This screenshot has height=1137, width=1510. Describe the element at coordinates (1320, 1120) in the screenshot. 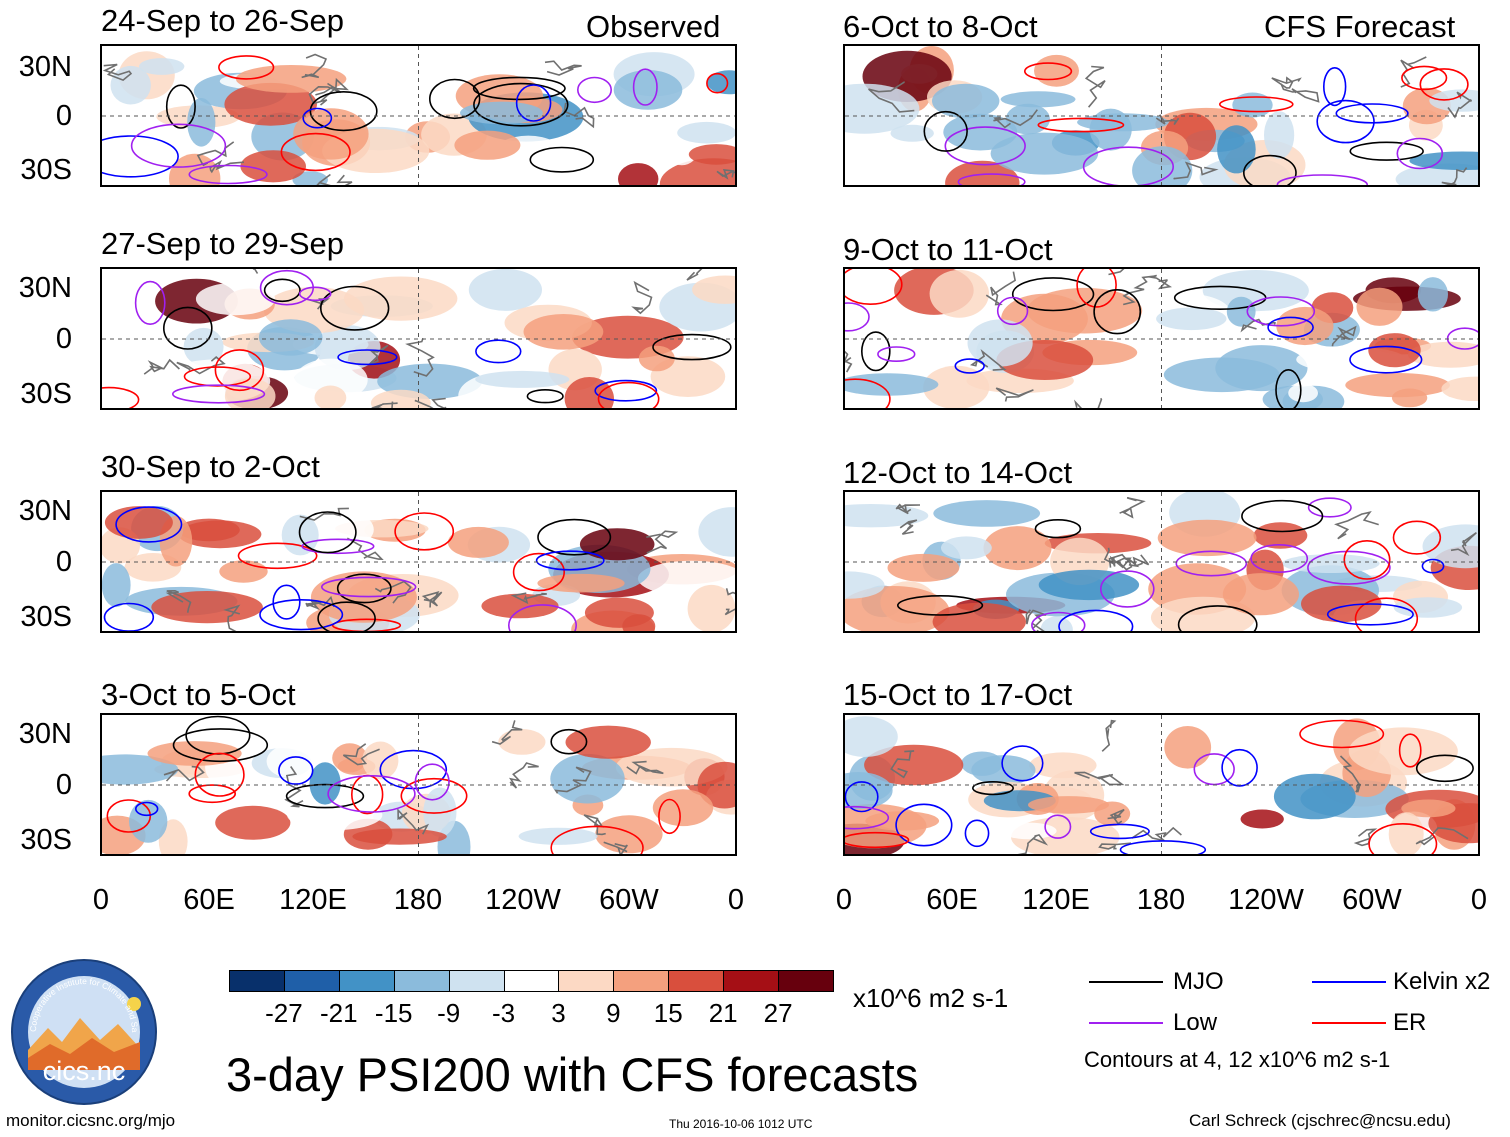

I see `footer-author: Carl Schreck (cjschrec@ncsu.edu)` at that location.